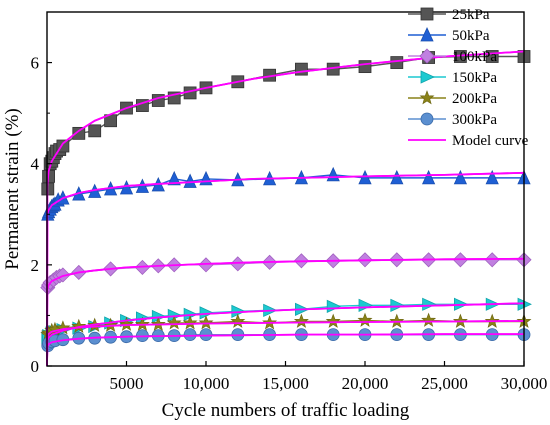 Image resolution: width=550 pixels, height=425 pixels. Describe the element at coordinates (449, 15) in the screenshot. I see `legend-item-25kpa: 25kPa` at that location.